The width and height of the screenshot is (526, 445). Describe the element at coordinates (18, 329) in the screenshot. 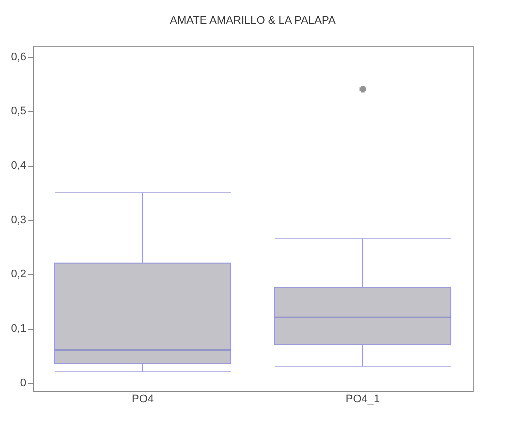

I see `y-tick-label: 0,1` at that location.